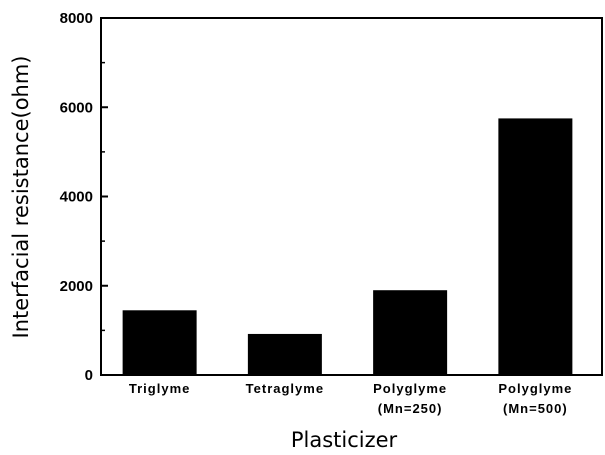  Describe the element at coordinates (76, 197) in the screenshot. I see `y-tick-label: 4000` at that location.